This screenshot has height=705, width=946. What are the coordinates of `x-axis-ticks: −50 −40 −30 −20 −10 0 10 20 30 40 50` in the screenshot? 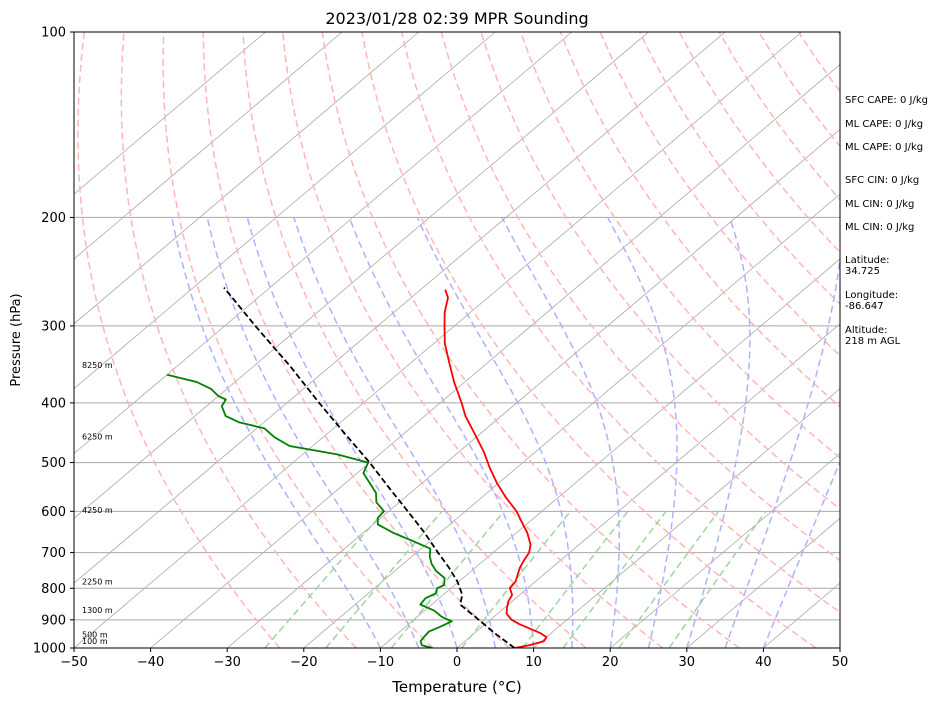 It's located at (454, 659).